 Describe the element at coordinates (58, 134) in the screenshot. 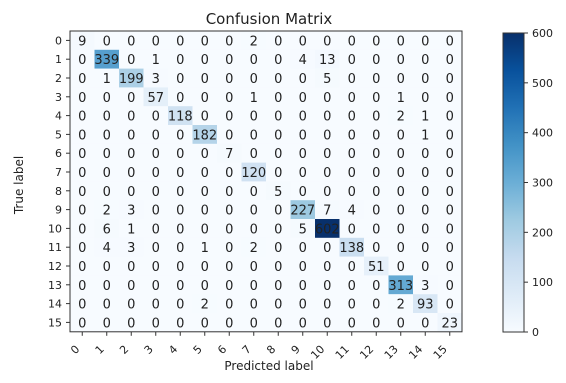

I see `y-tick-label: 5` at that location.